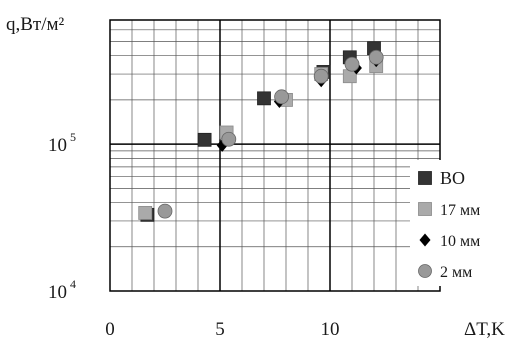 This screenshot has width=532, height=341. Describe the element at coordinates (460, 210) in the screenshot. I see `legend-label: 17 мм` at that location.